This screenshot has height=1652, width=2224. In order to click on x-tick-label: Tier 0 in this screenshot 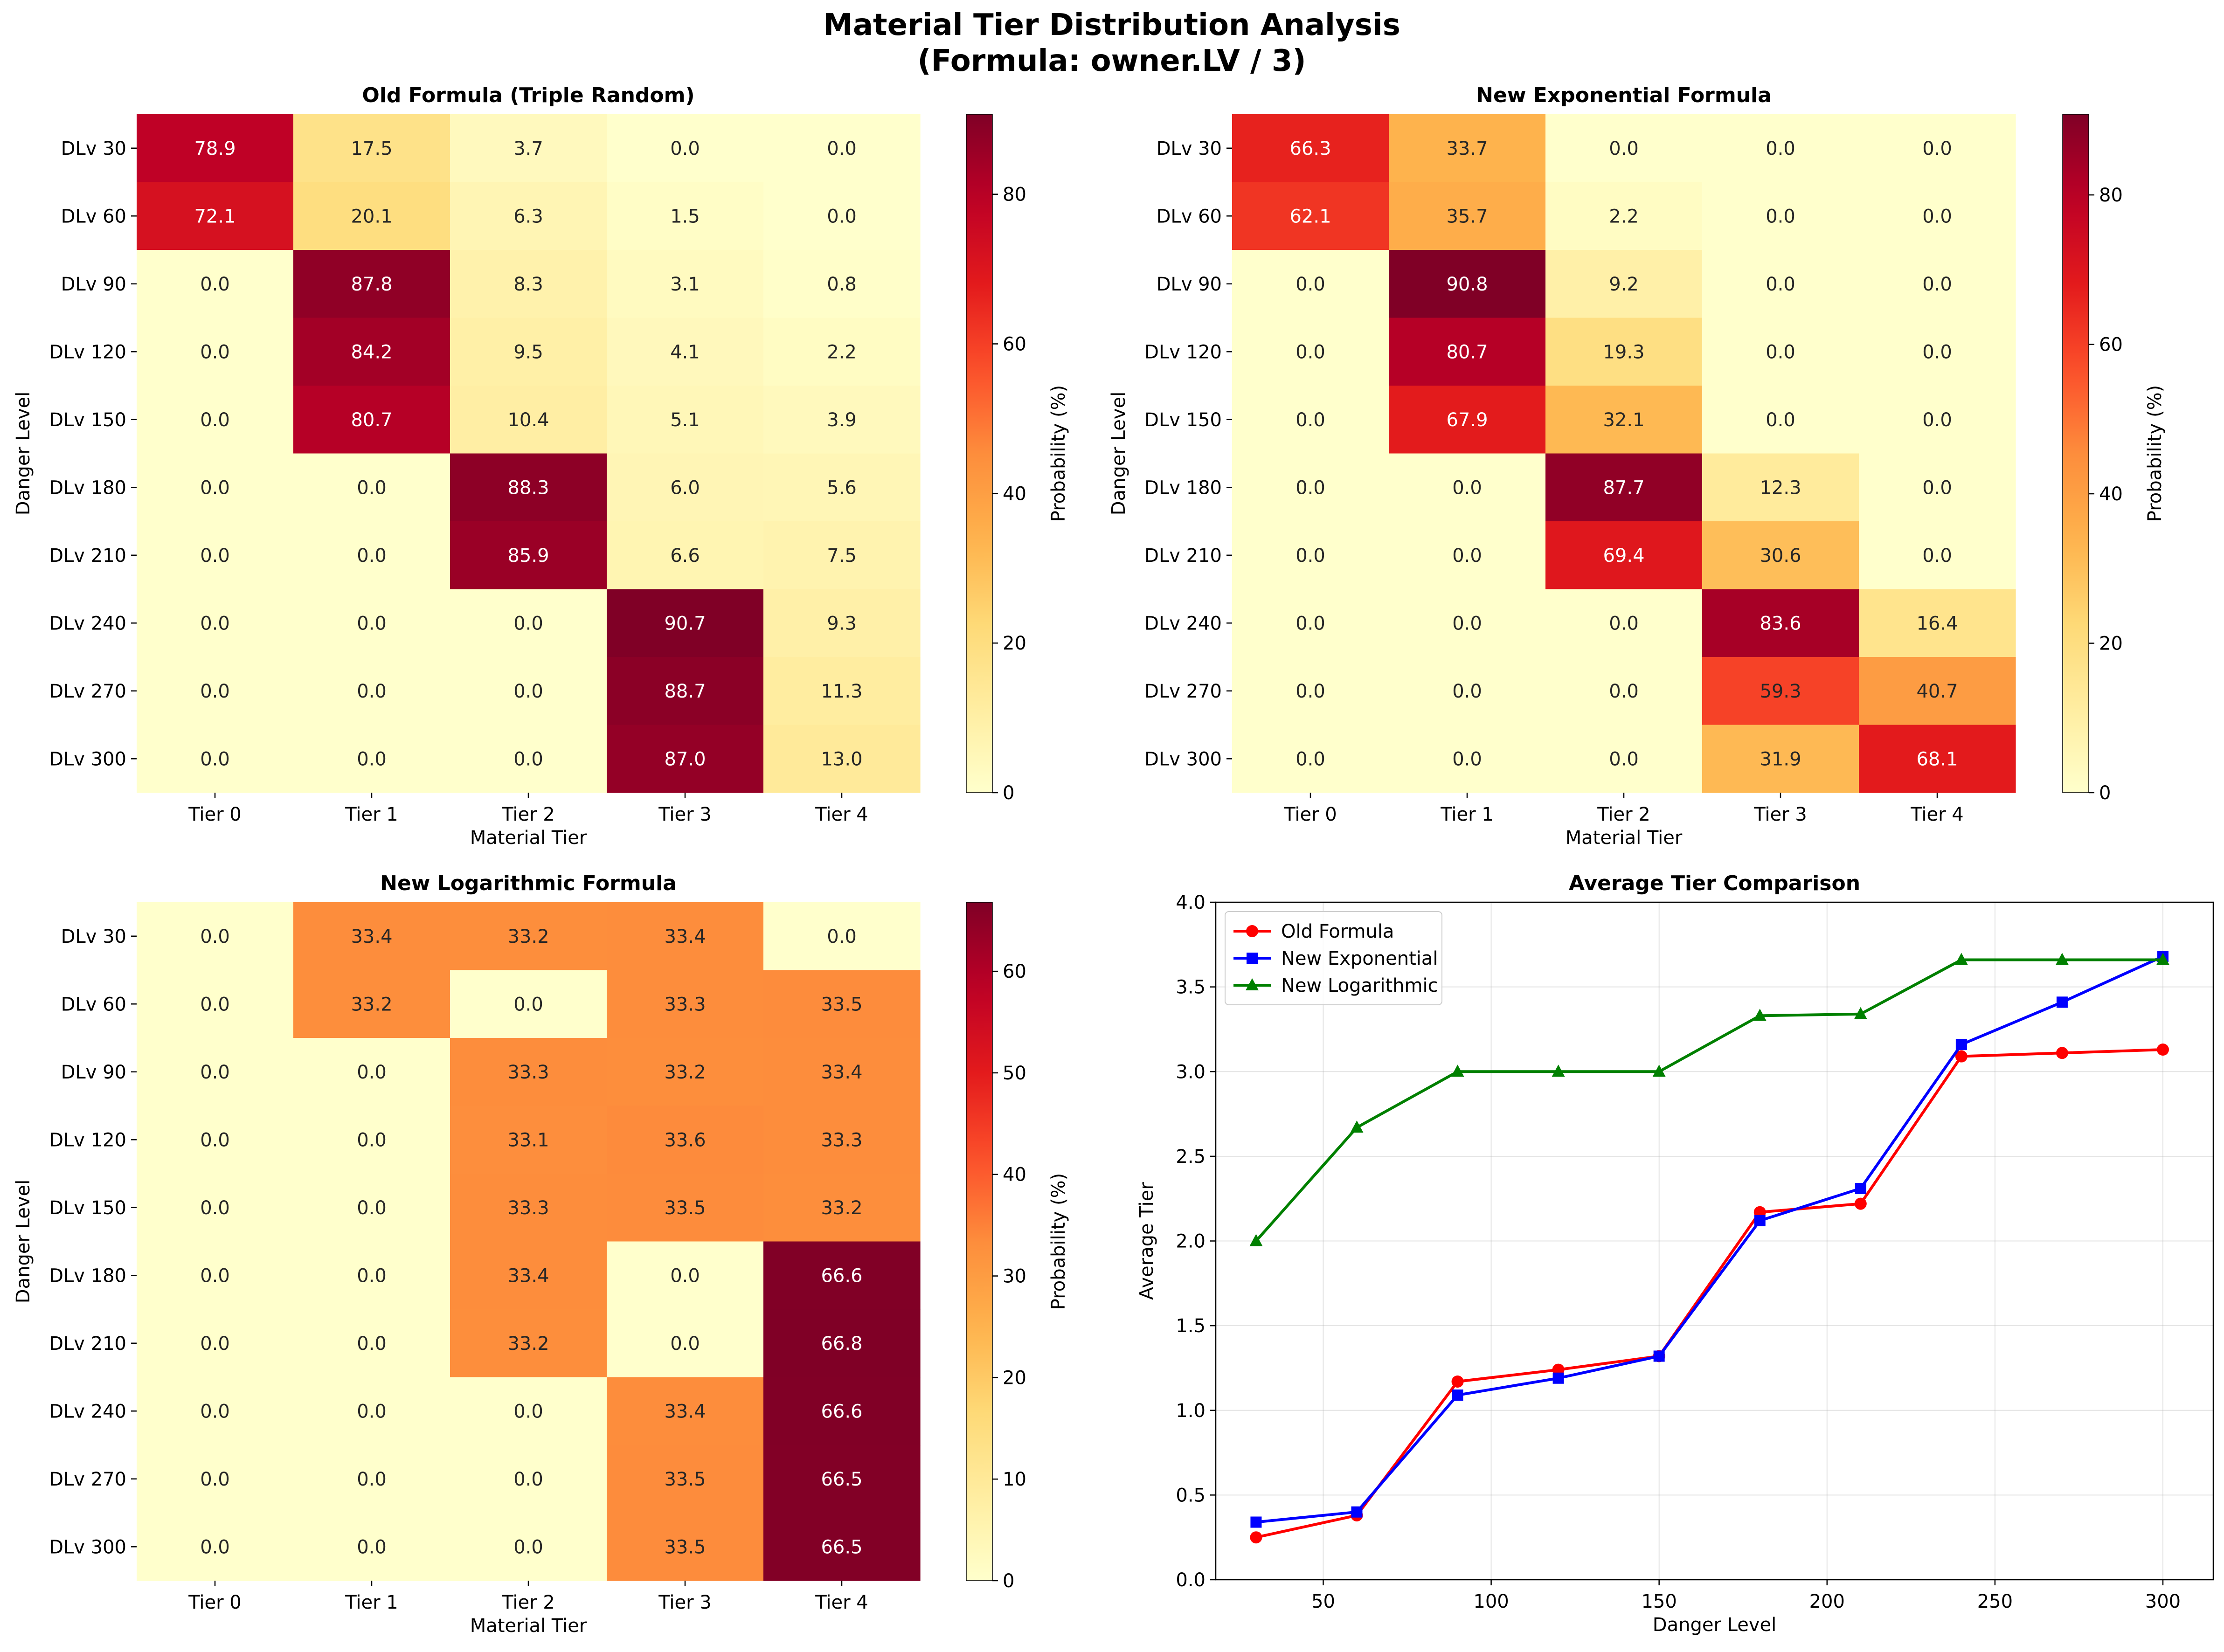, I will do `click(215, 814)`.